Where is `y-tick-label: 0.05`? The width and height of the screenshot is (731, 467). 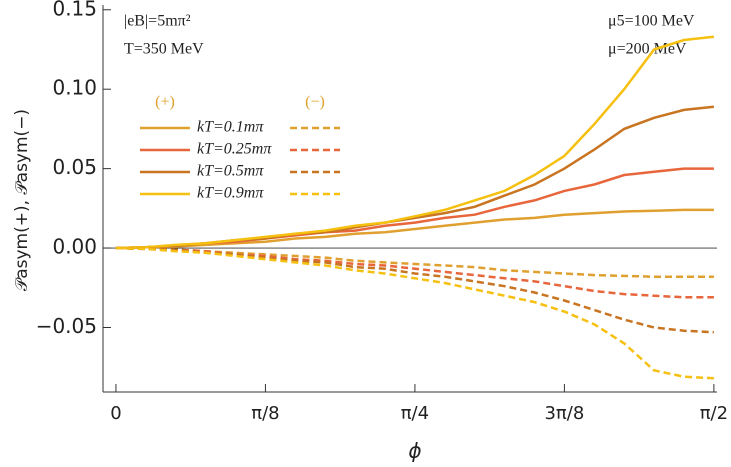 y-tick-label: 0.05 is located at coordinates (74, 167).